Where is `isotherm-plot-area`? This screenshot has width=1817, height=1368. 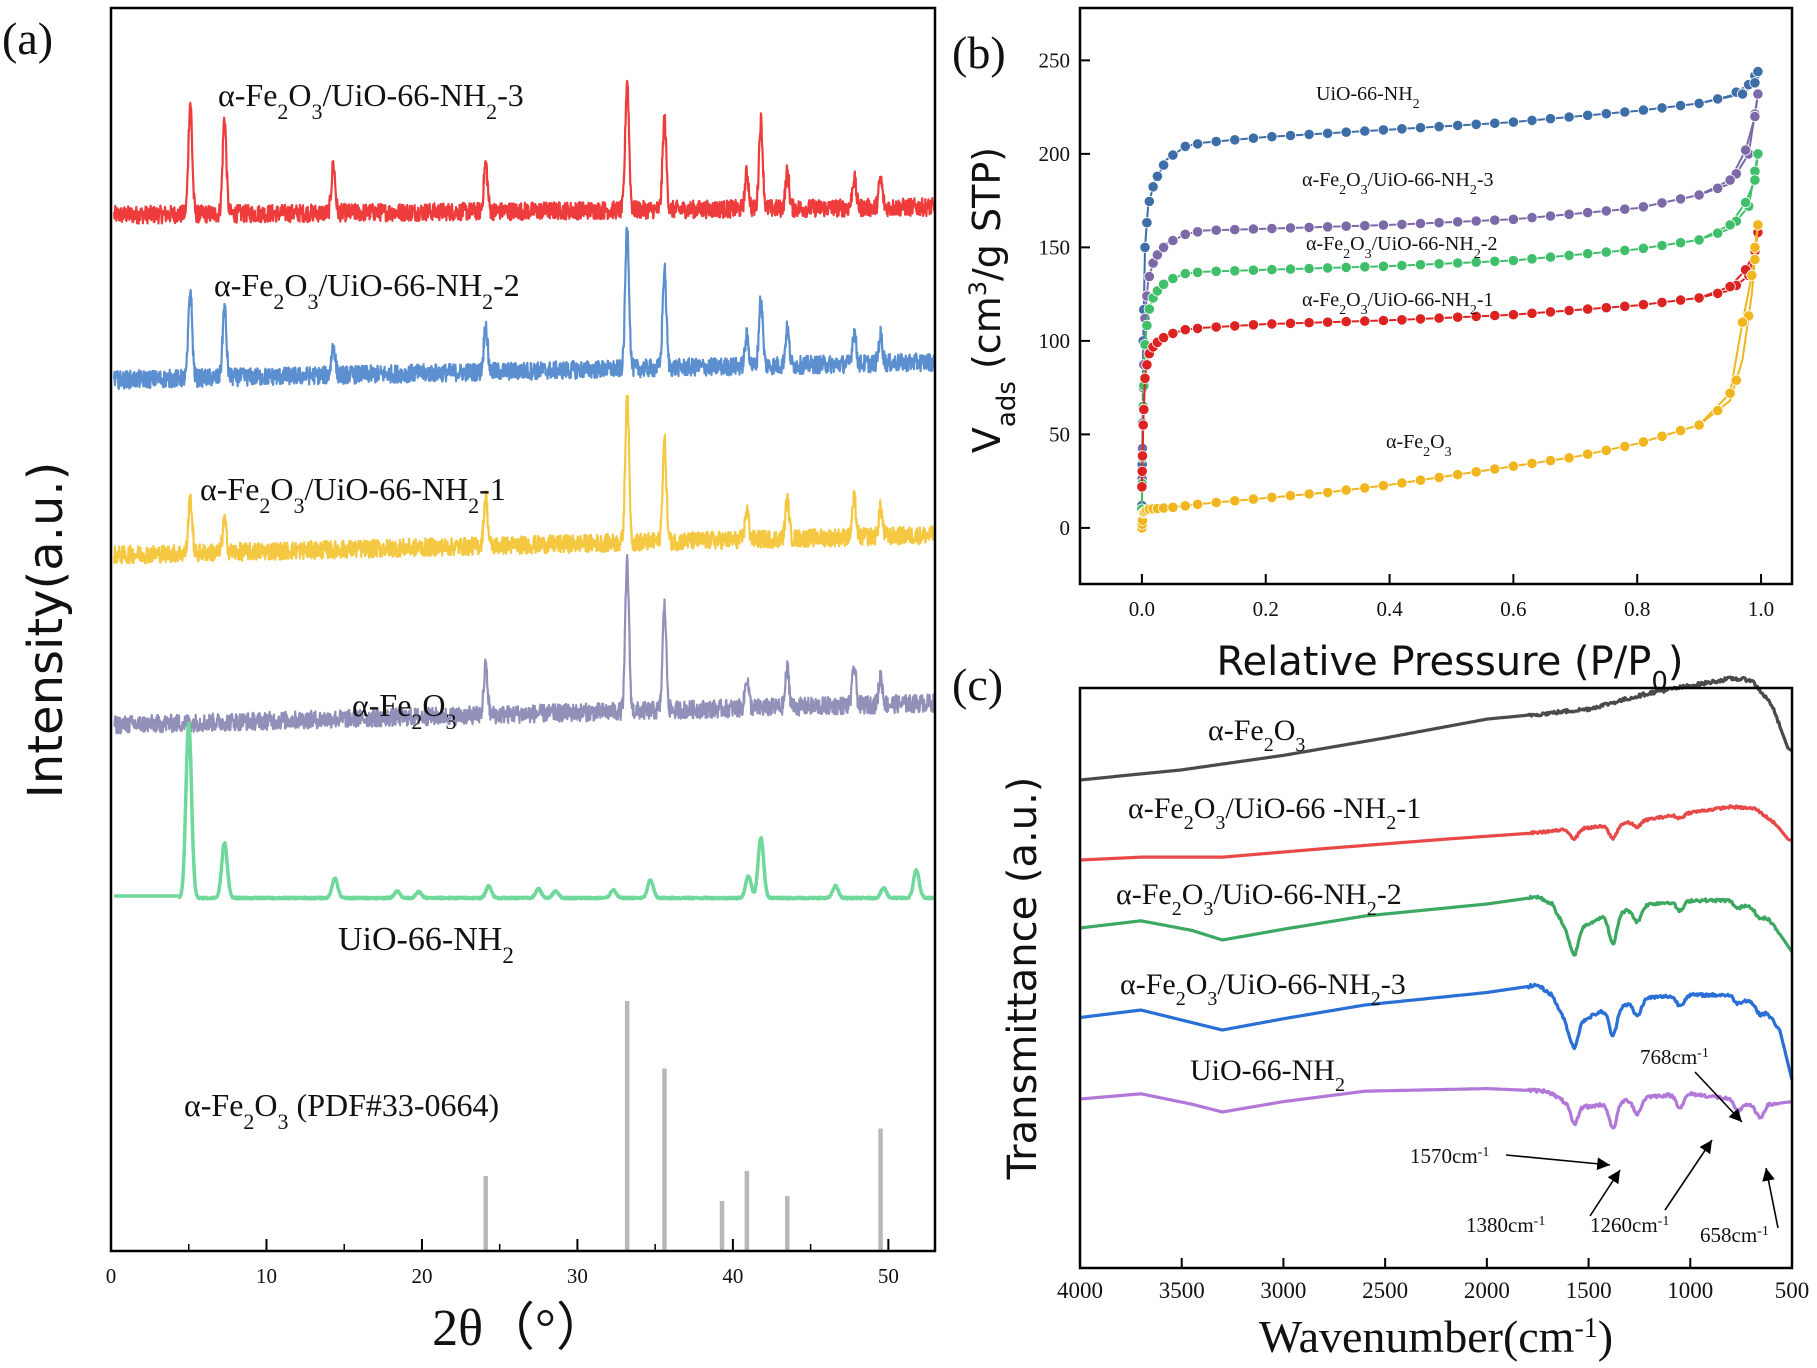 isotherm-plot-area is located at coordinates (1450, 300).